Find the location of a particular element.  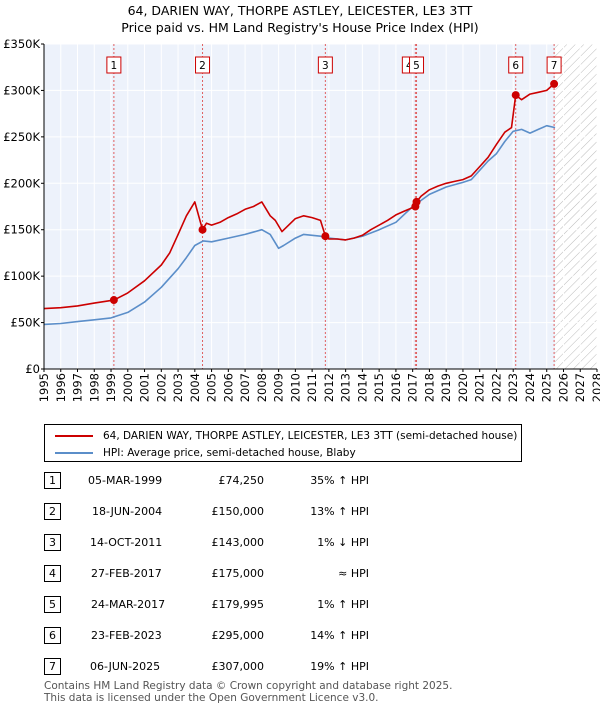

x-tick-label: 2015 is located at coordinates (379, 387).